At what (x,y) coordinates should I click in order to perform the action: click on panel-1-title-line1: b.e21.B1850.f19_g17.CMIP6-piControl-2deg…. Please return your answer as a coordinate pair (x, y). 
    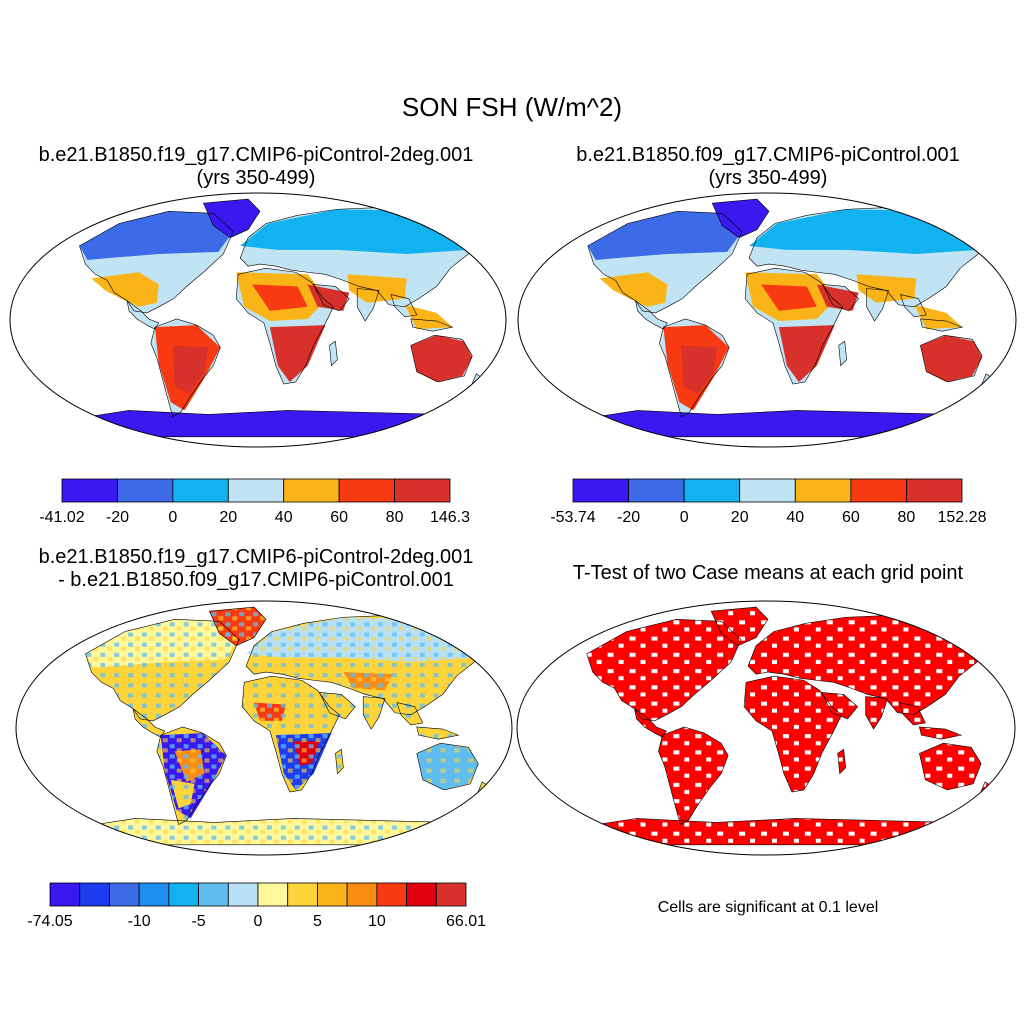
    Looking at the image, I should click on (256, 155).